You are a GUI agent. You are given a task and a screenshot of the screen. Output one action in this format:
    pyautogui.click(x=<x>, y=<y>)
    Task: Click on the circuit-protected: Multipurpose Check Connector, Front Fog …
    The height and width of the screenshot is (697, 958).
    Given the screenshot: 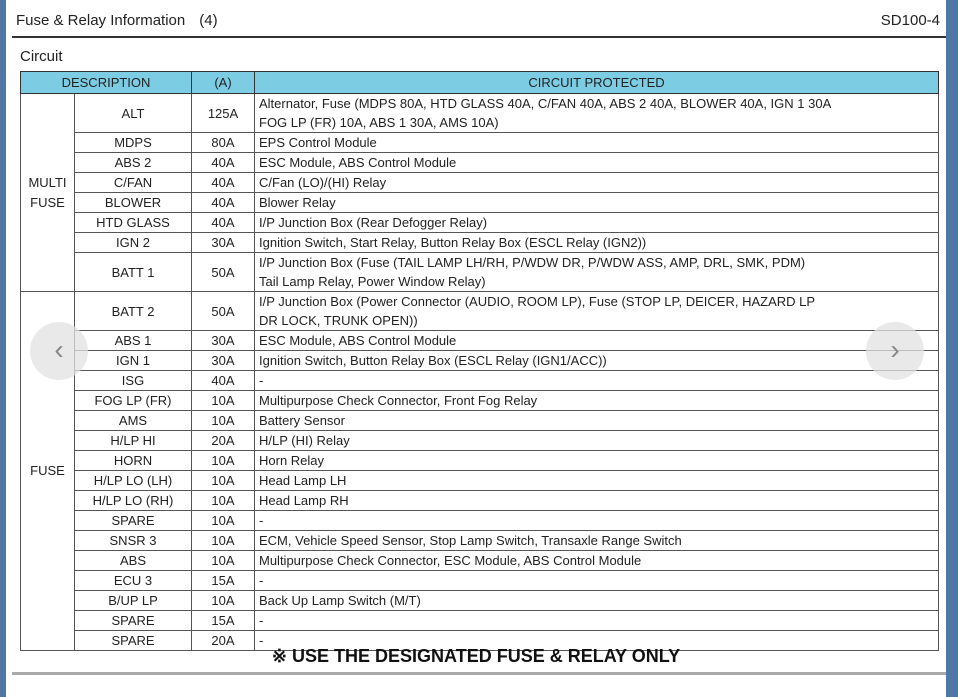 What is the action you would take?
    pyautogui.click(x=596, y=400)
    